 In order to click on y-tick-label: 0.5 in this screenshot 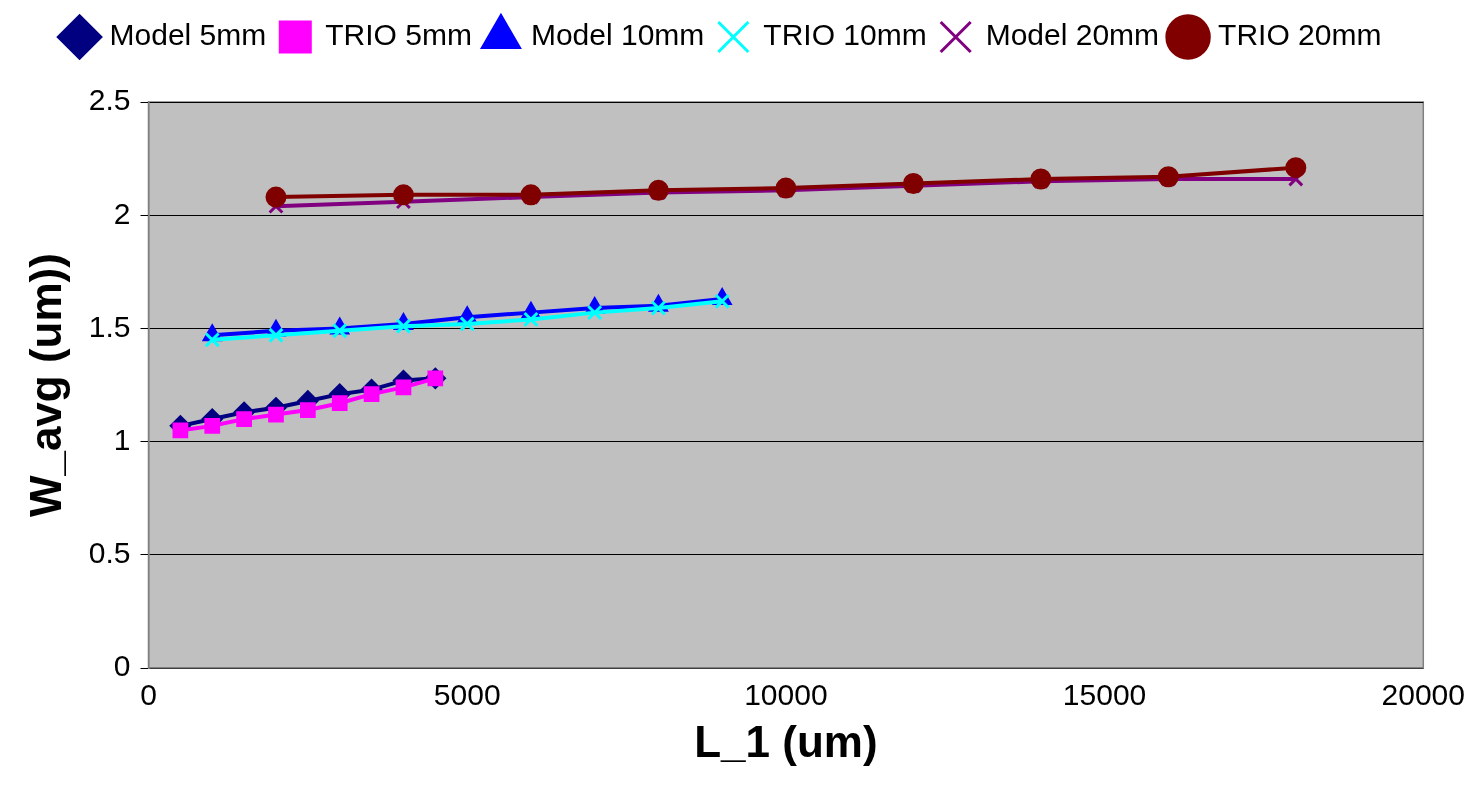, I will do `click(109, 553)`.